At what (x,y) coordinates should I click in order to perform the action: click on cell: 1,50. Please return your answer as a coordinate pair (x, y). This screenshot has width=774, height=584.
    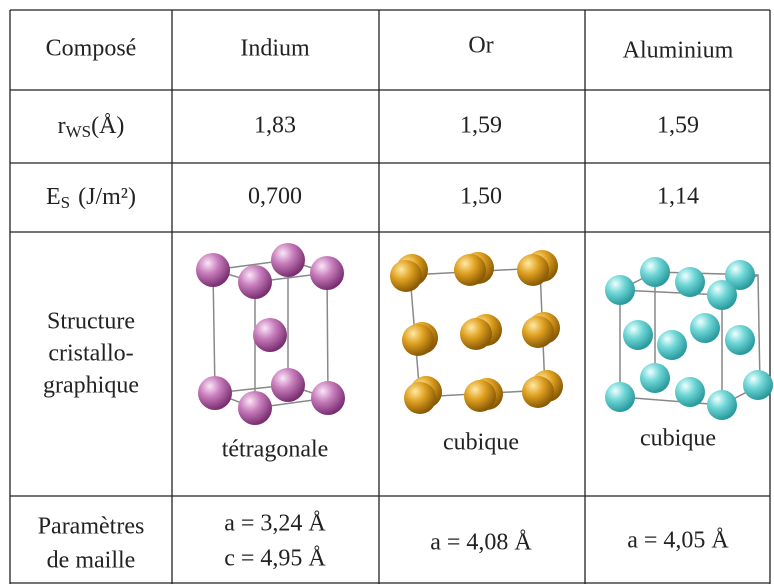
    Looking at the image, I should click on (481, 197).